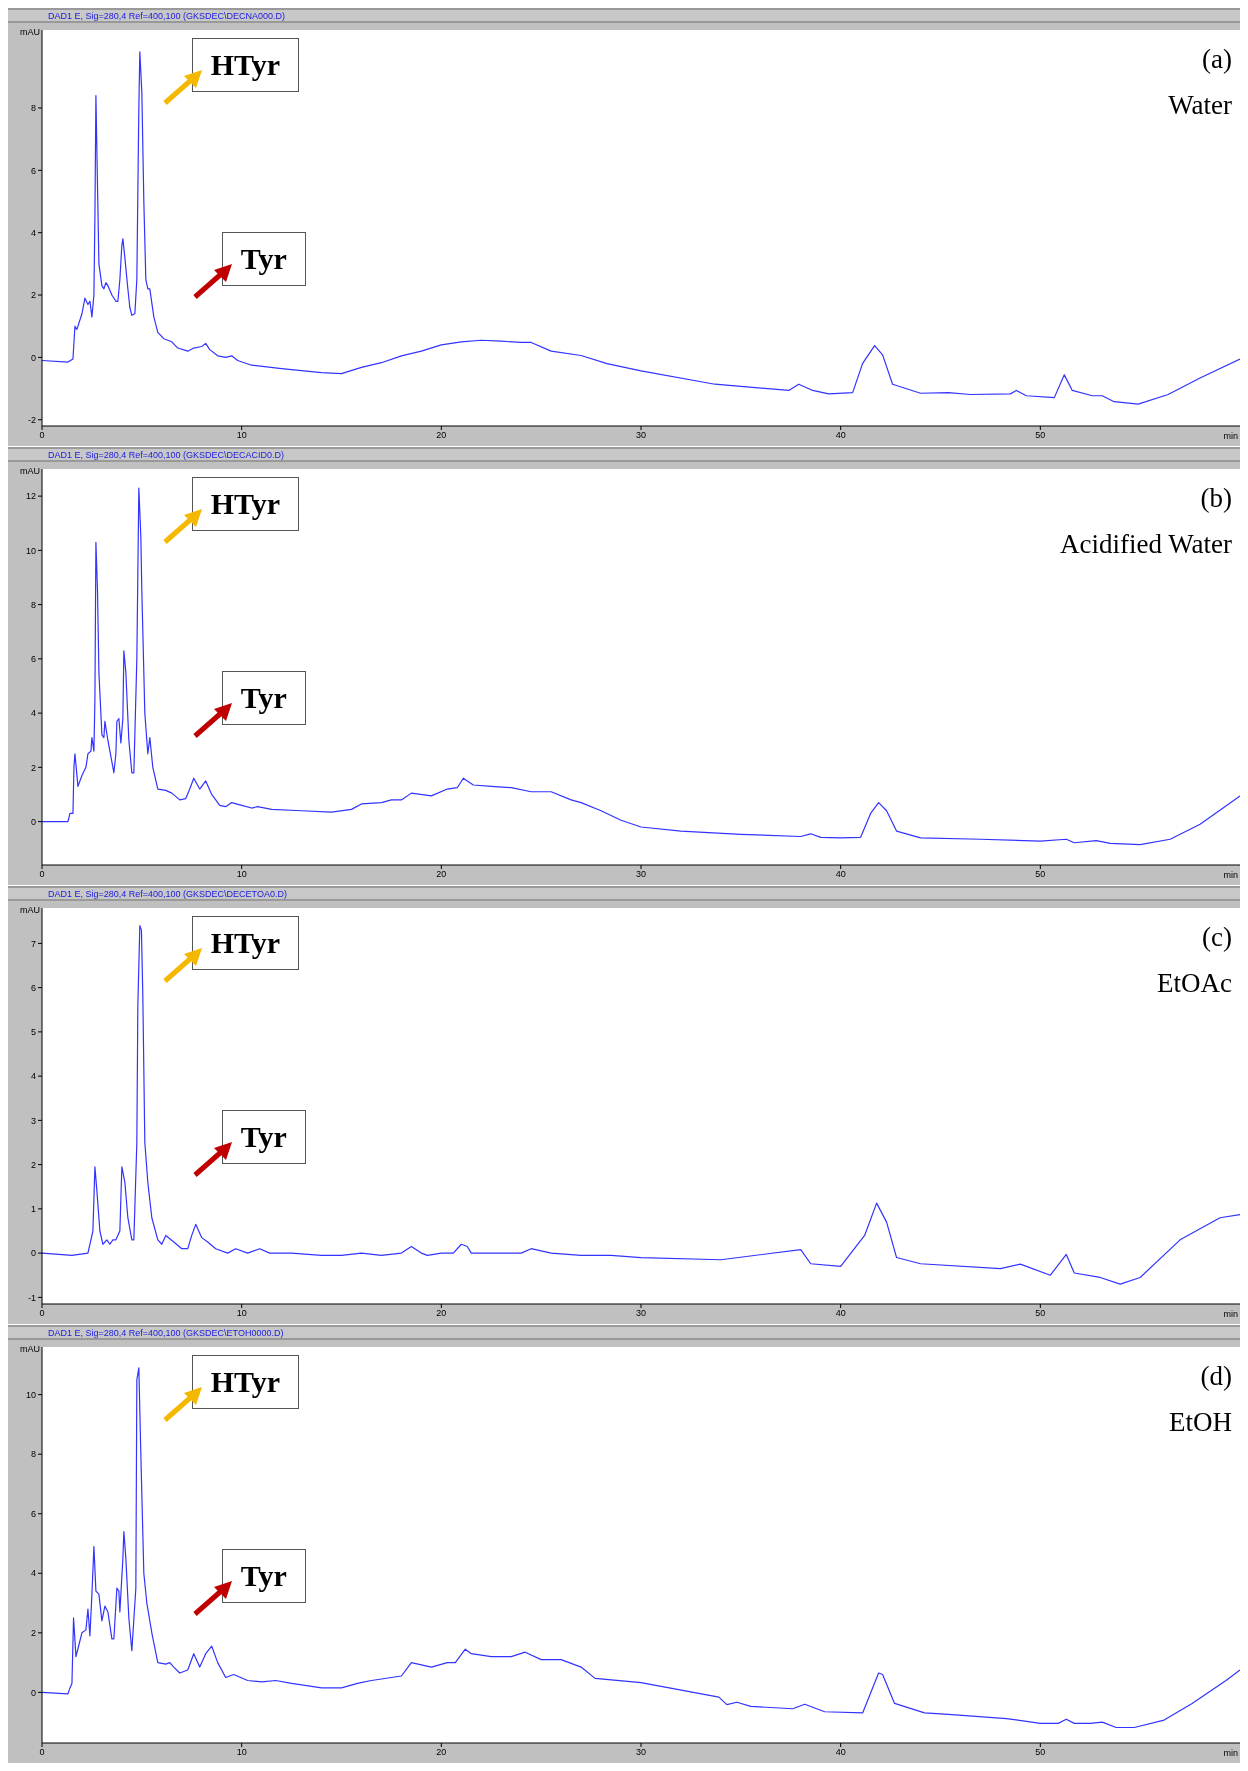 The height and width of the screenshot is (1771, 1248). Describe the element at coordinates (1194, 983) in the screenshot. I see `annotation: EtOAc` at that location.